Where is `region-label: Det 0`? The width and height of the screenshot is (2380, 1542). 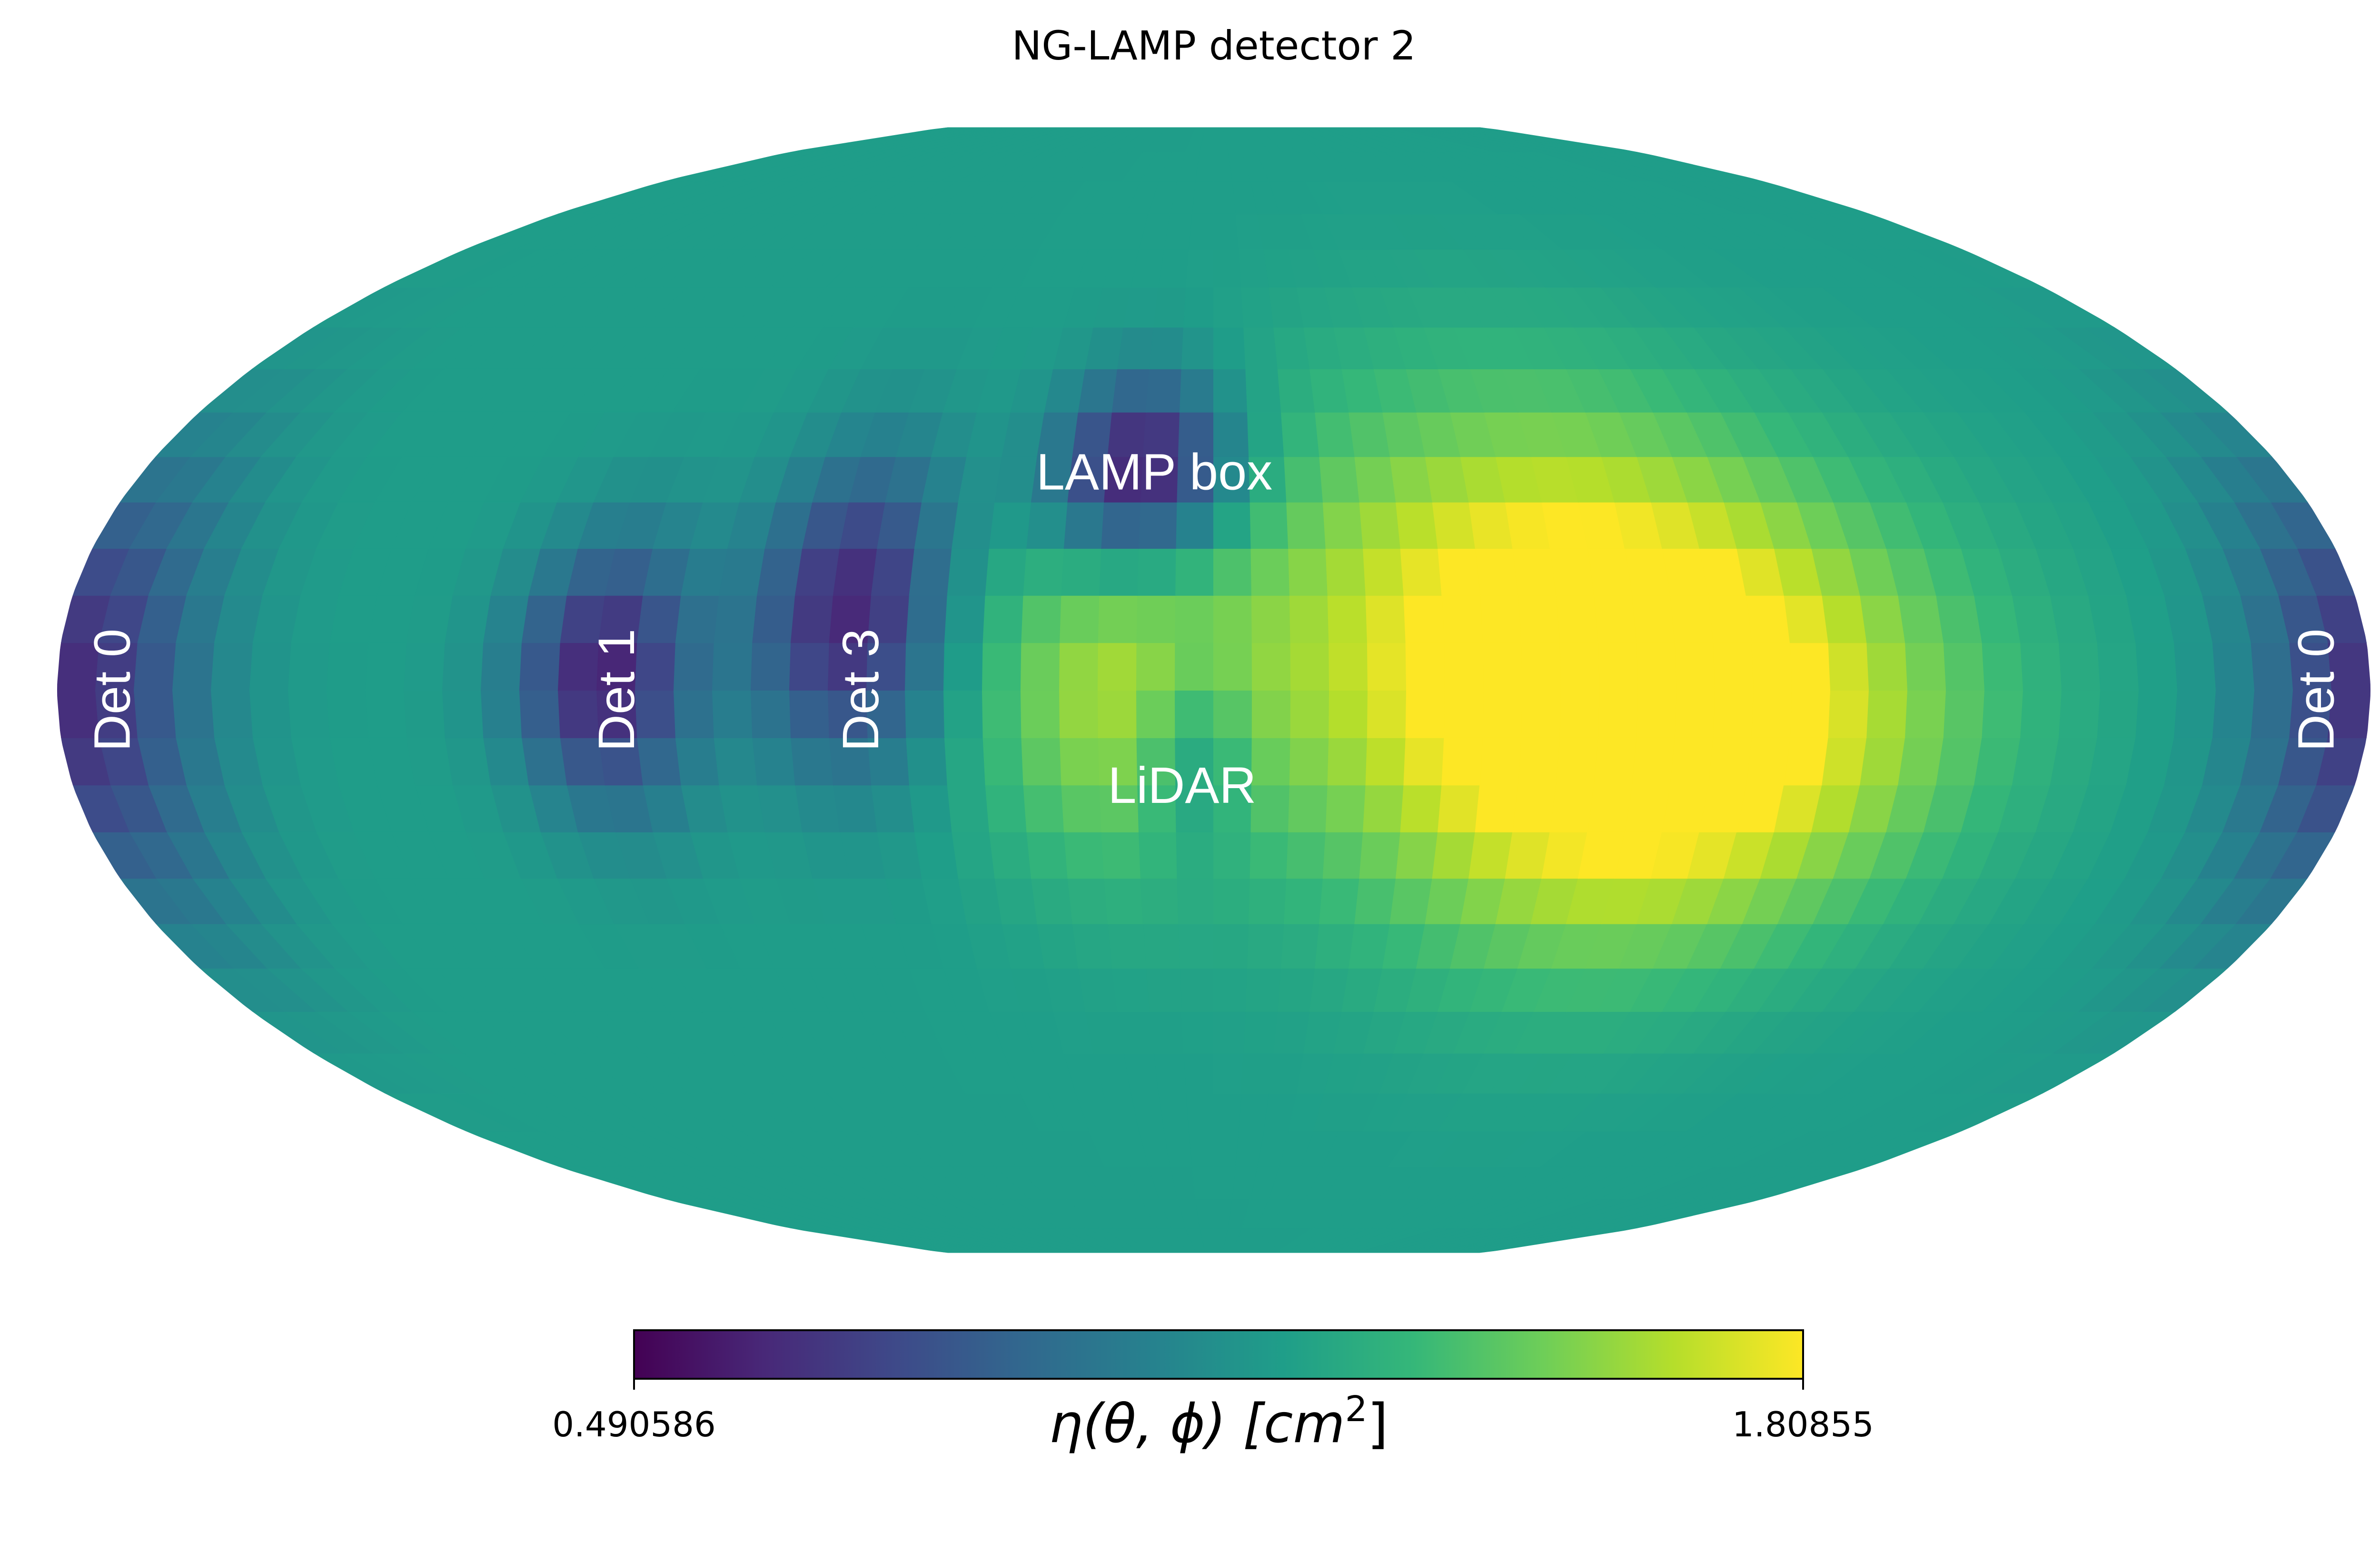
region-label: Det 0 is located at coordinates (112, 690).